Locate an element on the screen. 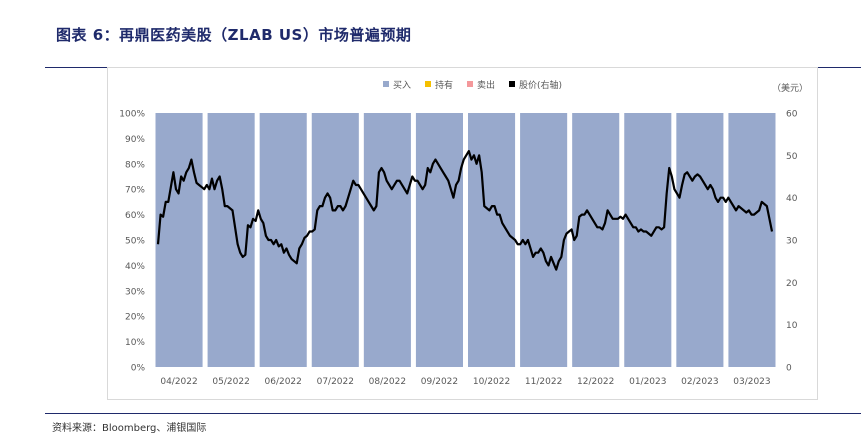 This screenshot has width=861, height=435. legend-label: 买入 is located at coordinates (402, 85).